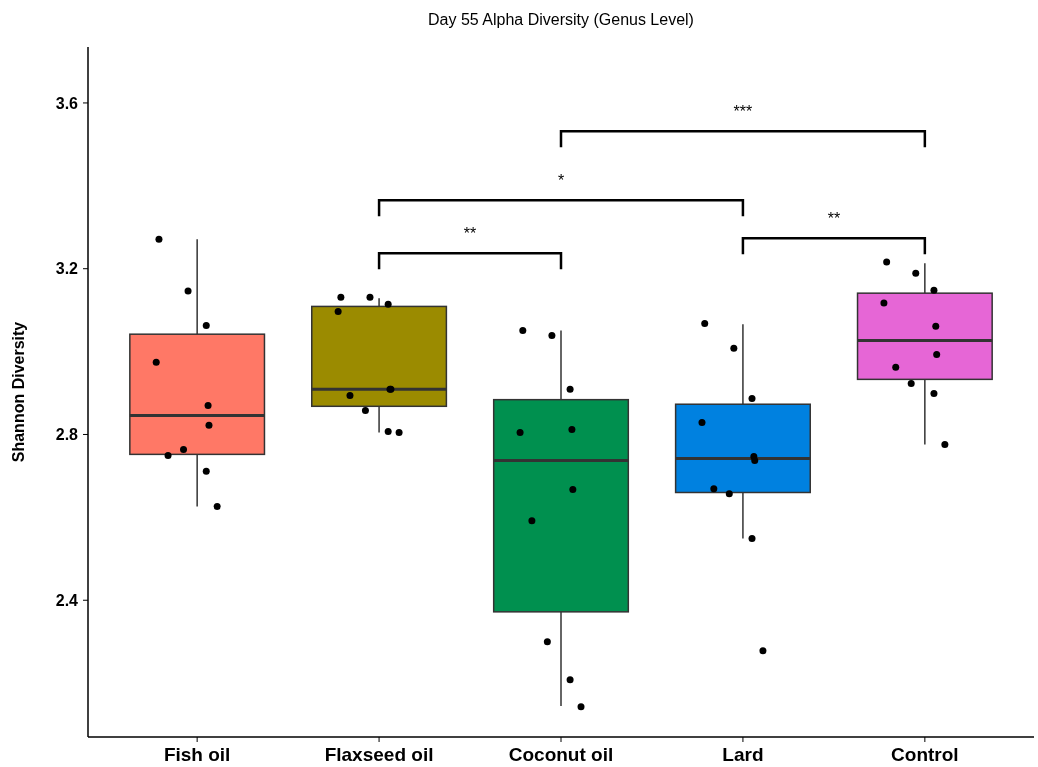  What do you see at coordinates (67, 600) in the screenshot?
I see `y-tick-label: 2.4` at bounding box center [67, 600].